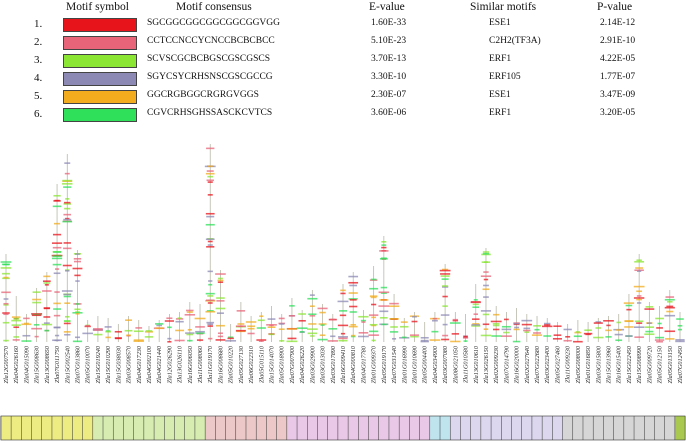  I want to click on motif-p-value: 4.22E-05, so click(618, 59).